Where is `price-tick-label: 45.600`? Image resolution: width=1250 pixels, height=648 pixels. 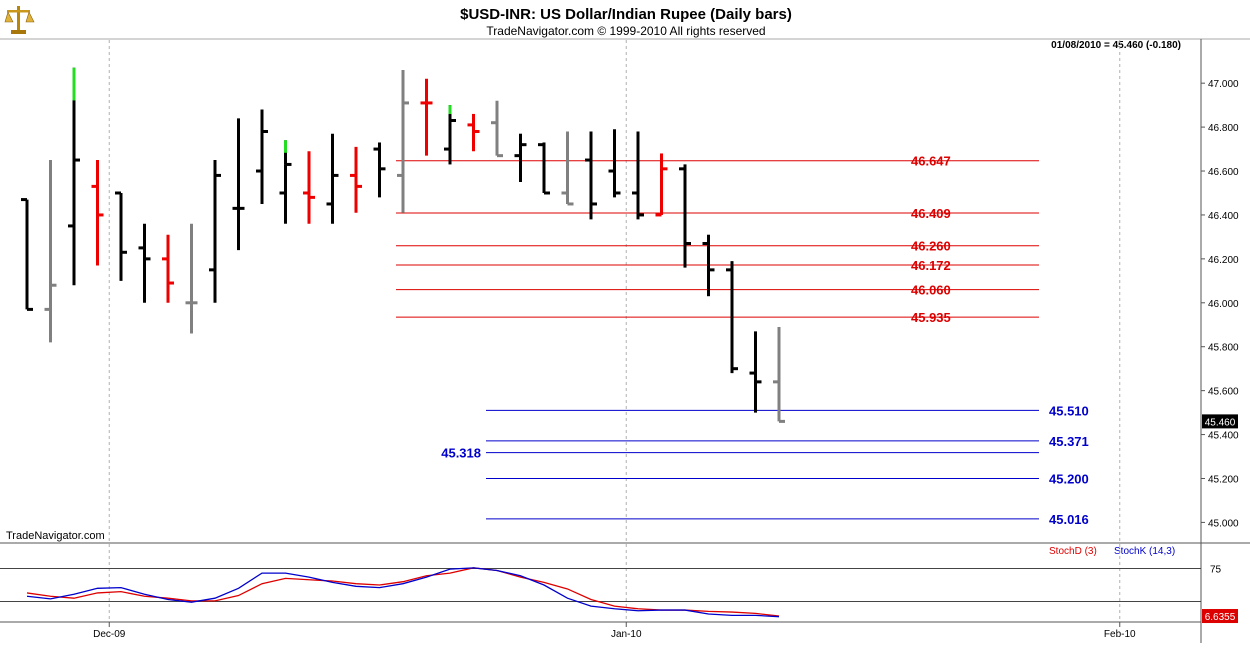 price-tick-label: 45.600 is located at coordinates (1223, 392).